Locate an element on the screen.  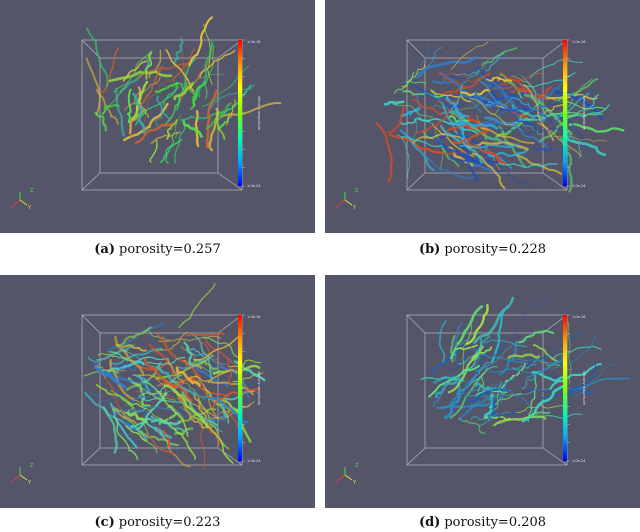
caption-d: (d) porosity=0.208 is located at coordinates (482, 523).